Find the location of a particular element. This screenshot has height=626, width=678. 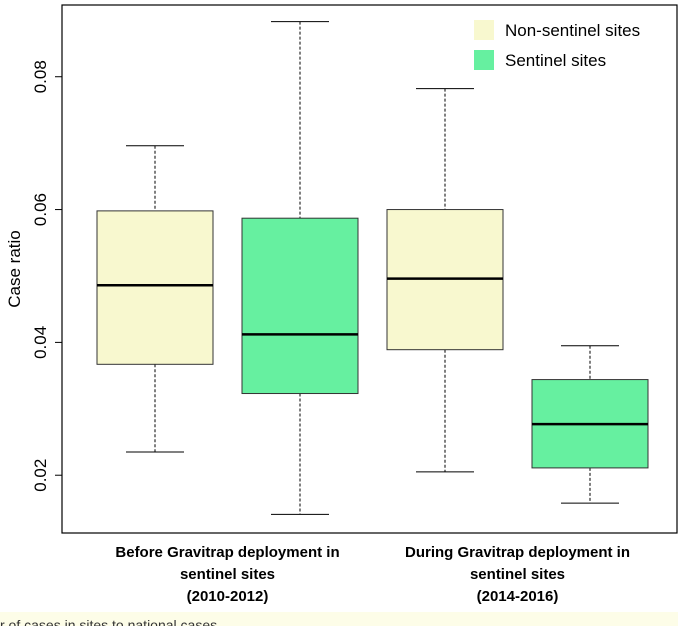

y-tick-label: 0.06 is located at coordinates (40, 209).